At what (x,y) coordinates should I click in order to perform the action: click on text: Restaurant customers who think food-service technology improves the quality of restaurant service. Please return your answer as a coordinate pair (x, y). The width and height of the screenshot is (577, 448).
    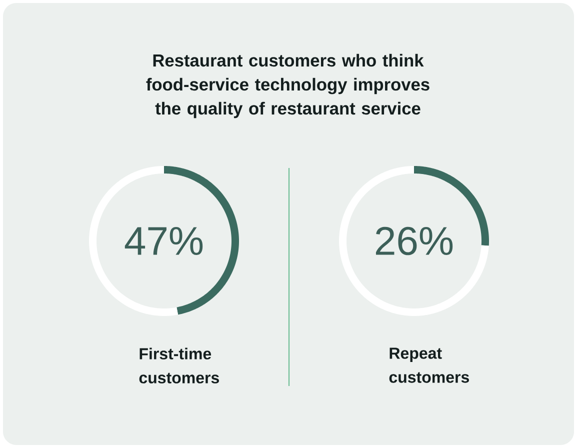
    Looking at the image, I should click on (288, 86).